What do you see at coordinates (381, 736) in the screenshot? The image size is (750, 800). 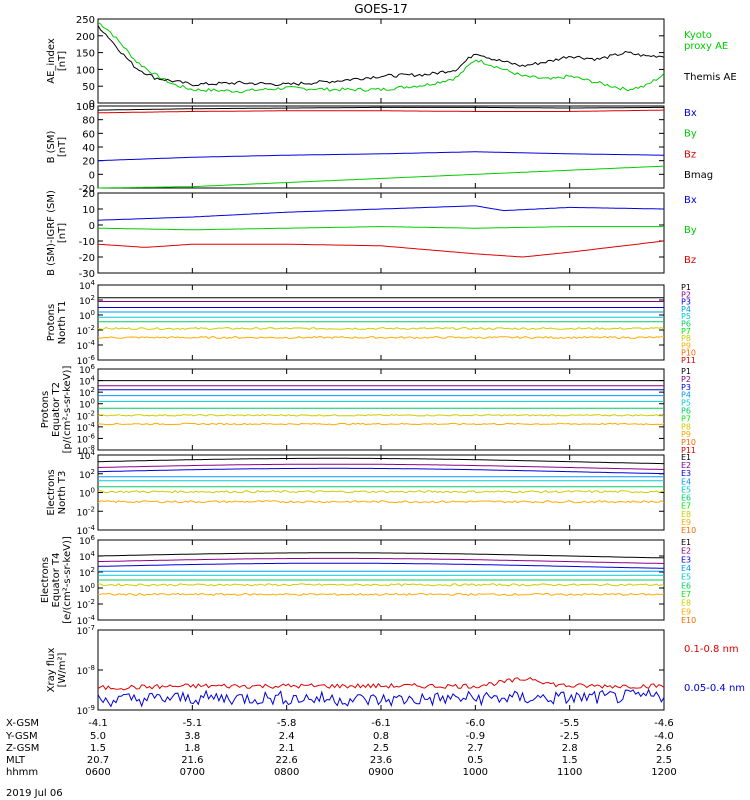 I see `footer-value: 0.8` at bounding box center [381, 736].